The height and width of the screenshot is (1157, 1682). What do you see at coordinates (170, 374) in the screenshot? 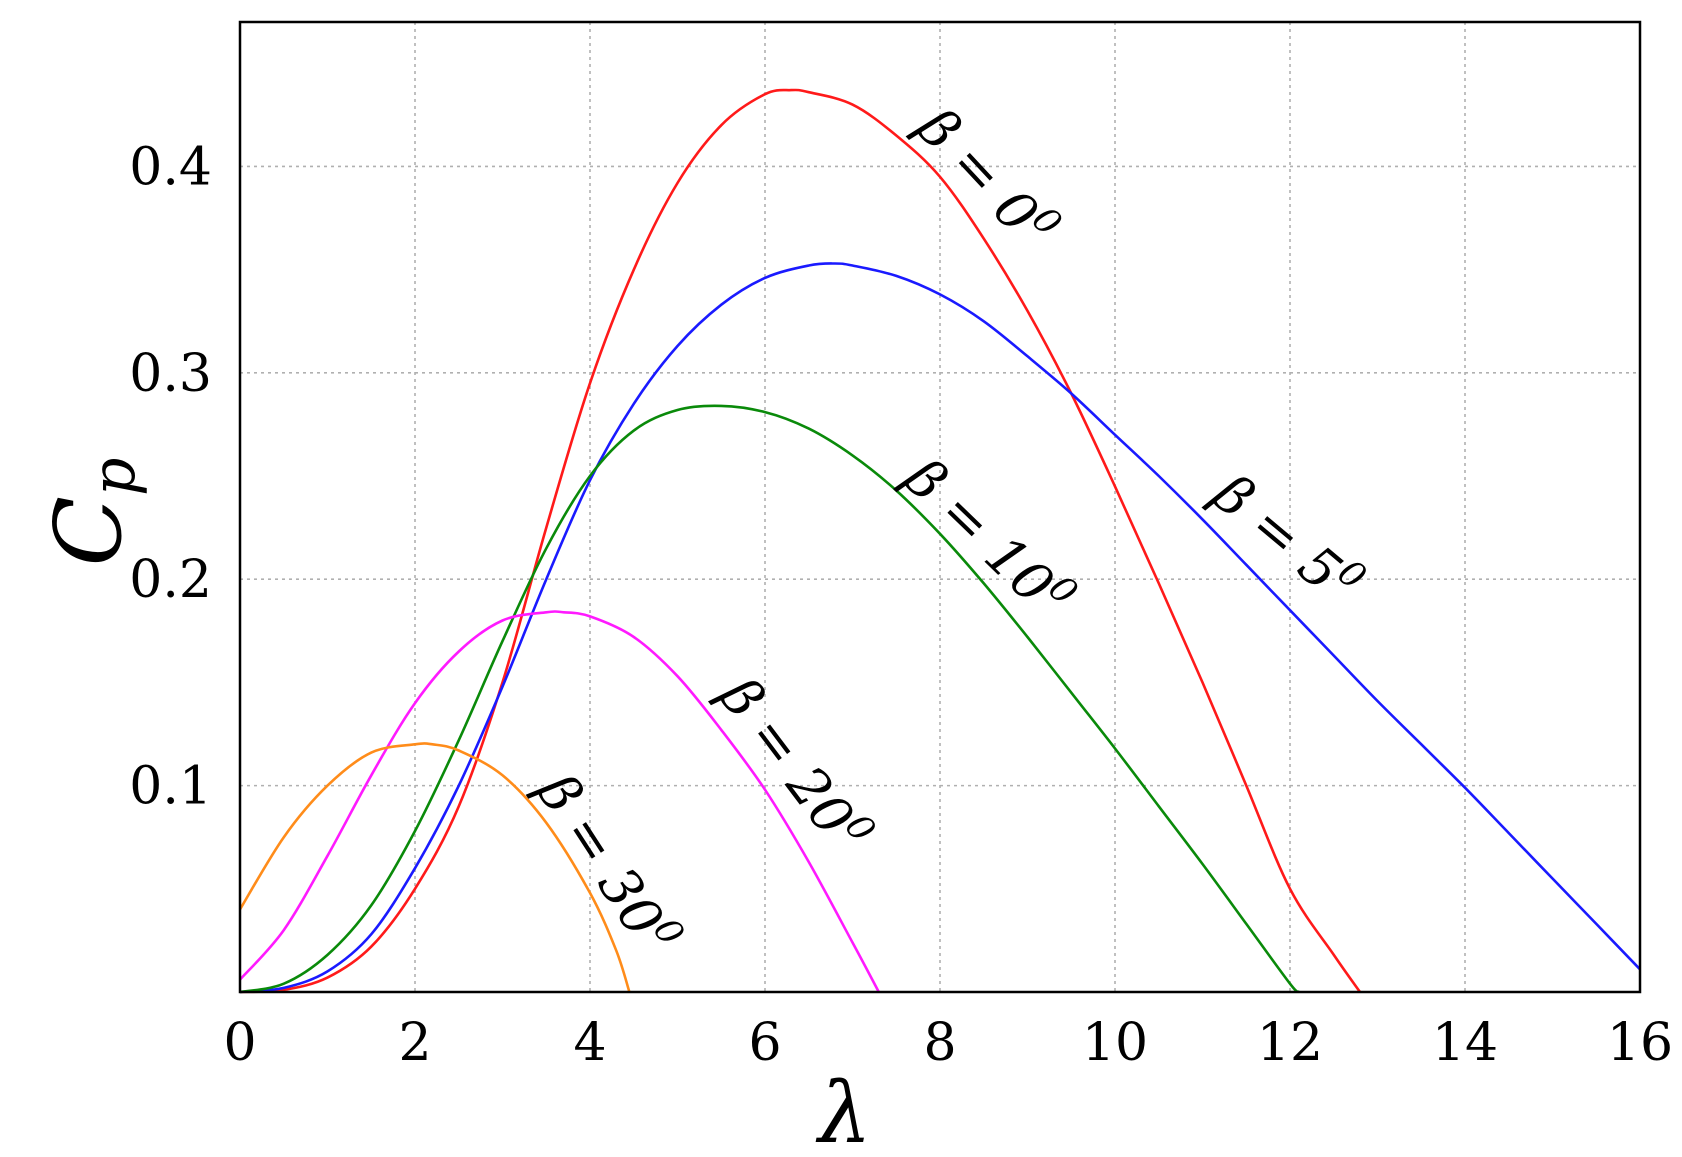
I see `y-tick-label: 0.3` at bounding box center [170, 374].